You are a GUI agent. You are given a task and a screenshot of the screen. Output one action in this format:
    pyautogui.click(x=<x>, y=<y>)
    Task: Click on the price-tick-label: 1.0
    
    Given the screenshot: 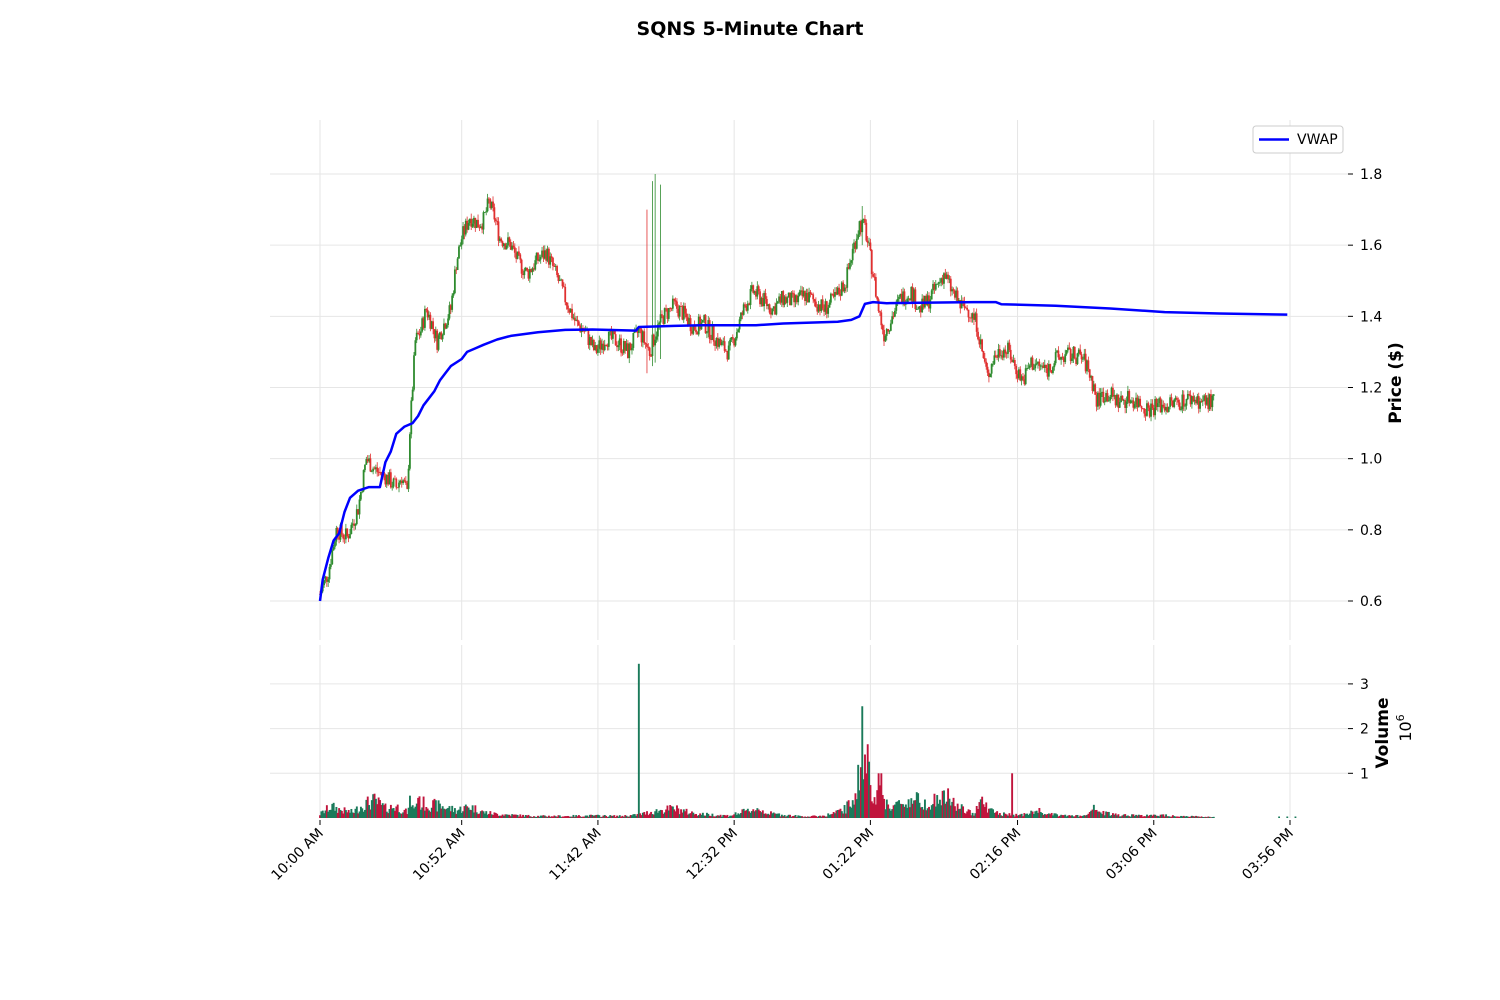 What is the action you would take?
    pyautogui.click(x=1371, y=460)
    